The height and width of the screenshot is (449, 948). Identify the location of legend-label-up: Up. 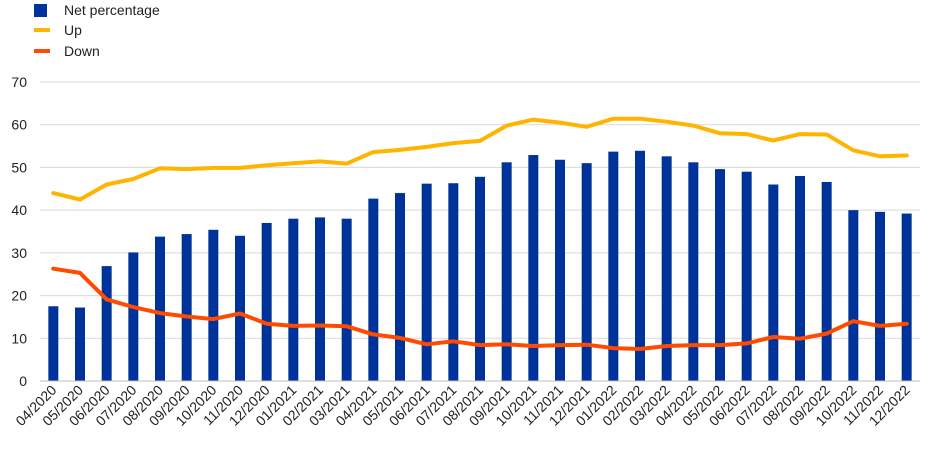
(73, 30).